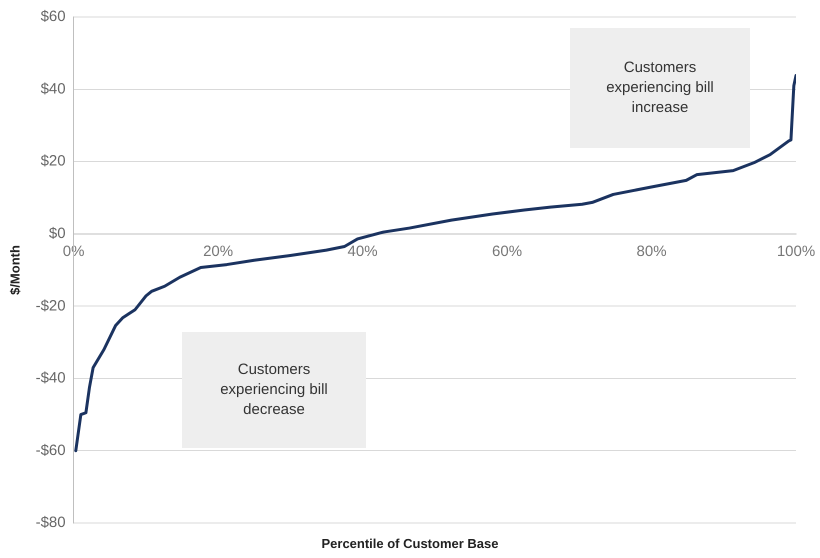 This screenshot has width=820, height=558. What do you see at coordinates (14, 270) in the screenshot?
I see `y-axis-title: $/Month` at bounding box center [14, 270].